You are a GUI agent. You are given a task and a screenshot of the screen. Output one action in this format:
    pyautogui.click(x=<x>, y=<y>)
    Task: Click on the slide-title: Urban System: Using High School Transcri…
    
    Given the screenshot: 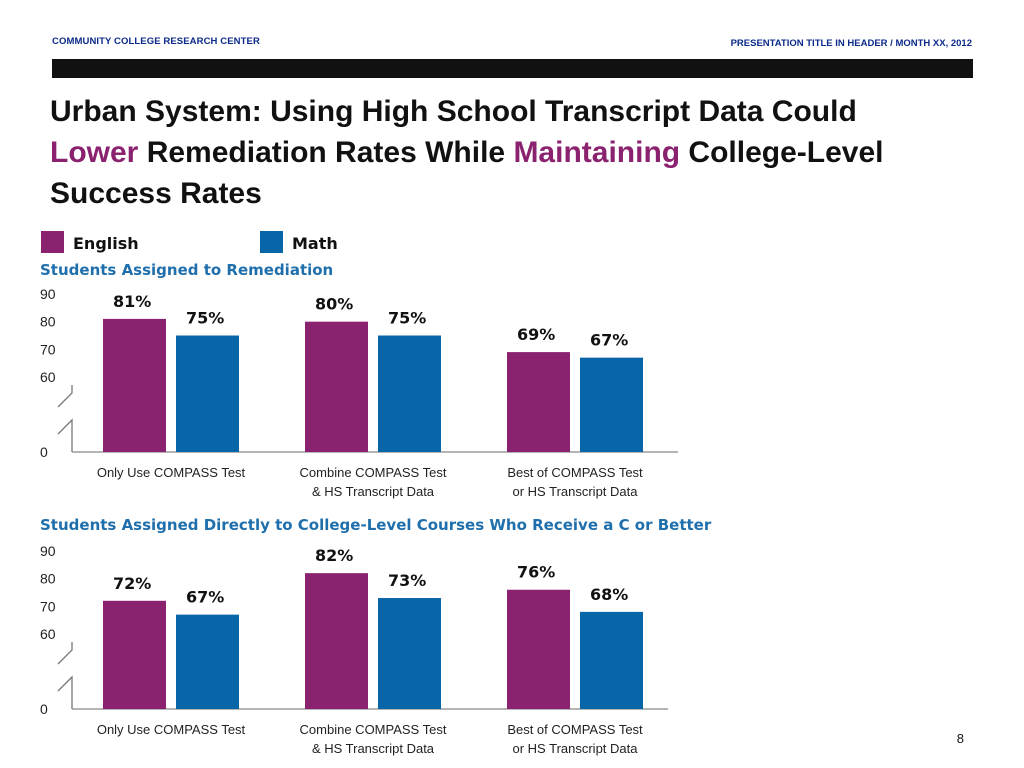 What is the action you would take?
    pyautogui.click(x=500, y=152)
    